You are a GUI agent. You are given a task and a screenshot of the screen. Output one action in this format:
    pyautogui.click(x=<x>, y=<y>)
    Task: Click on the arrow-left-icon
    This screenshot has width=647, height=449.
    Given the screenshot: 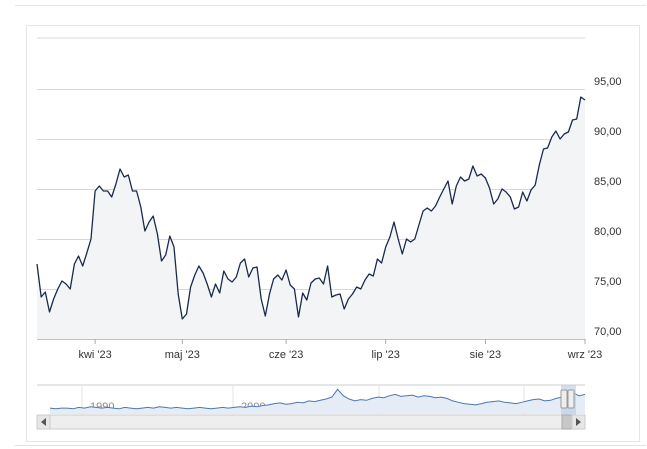 What is the action you would take?
    pyautogui.click(x=43, y=422)
    